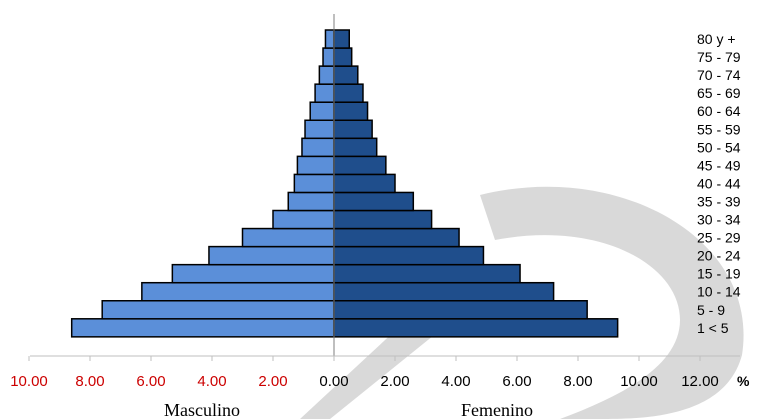 The width and height of the screenshot is (769, 419). I want to click on category-label: 1 < 5, so click(713, 328).